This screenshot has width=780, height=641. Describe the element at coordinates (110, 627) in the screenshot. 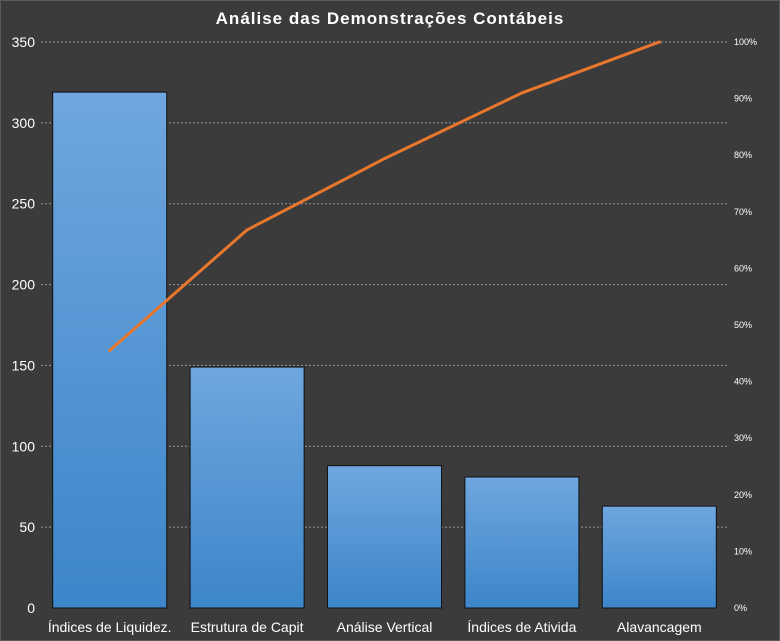

I see `x-tick-label-0: Índices de Liquidez.` at that location.